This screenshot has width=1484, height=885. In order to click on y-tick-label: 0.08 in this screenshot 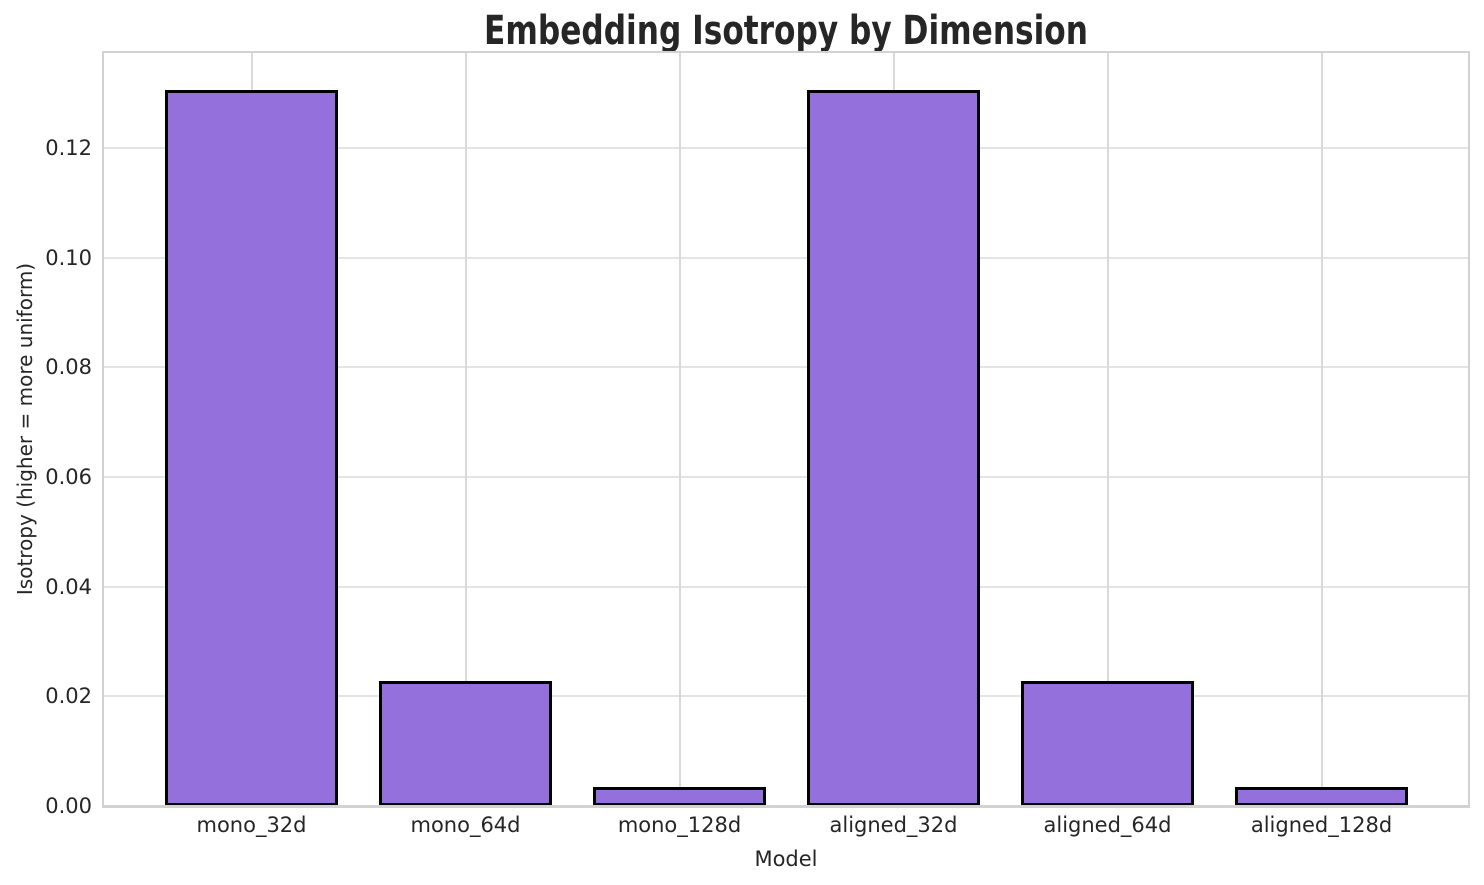, I will do `click(68, 367)`.